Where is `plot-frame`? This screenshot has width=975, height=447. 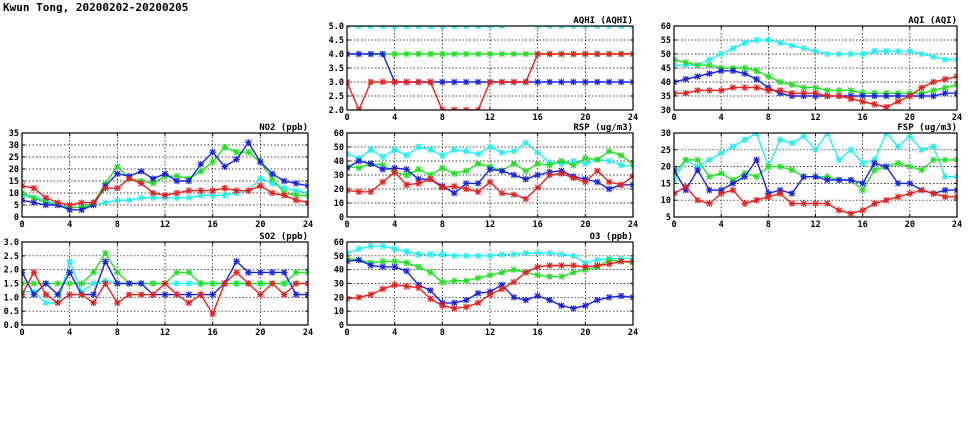
plot-frame is located at coordinates (165, 283).